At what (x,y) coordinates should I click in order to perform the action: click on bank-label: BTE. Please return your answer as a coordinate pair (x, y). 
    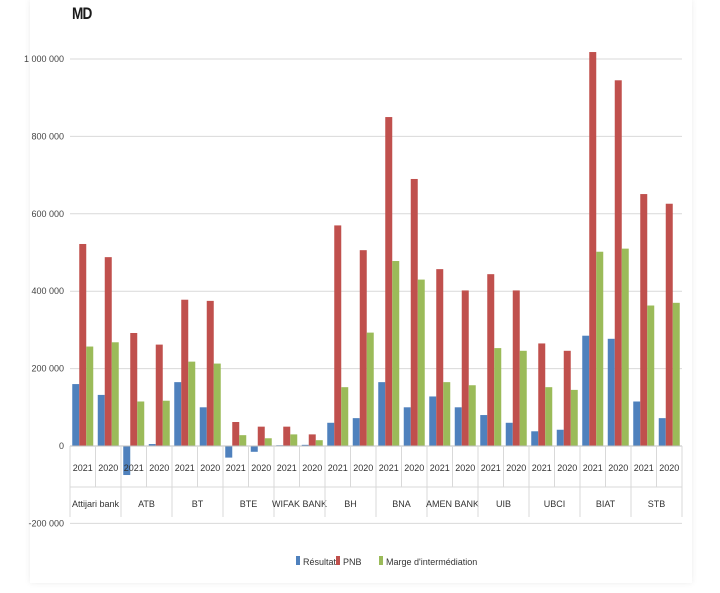
    Looking at the image, I should click on (249, 504).